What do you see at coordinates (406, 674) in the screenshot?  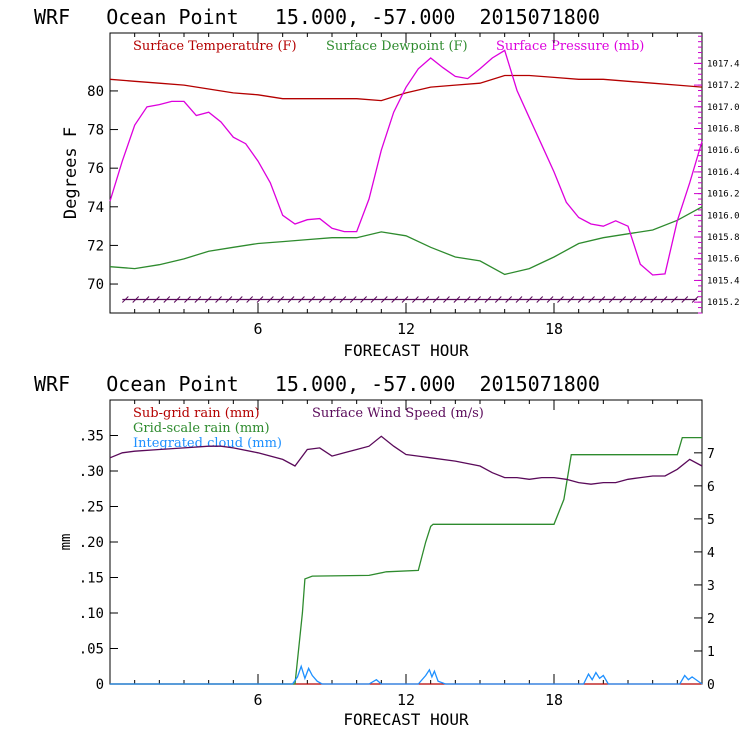 I see `series-line-integrated-cloud-mm` at bounding box center [406, 674].